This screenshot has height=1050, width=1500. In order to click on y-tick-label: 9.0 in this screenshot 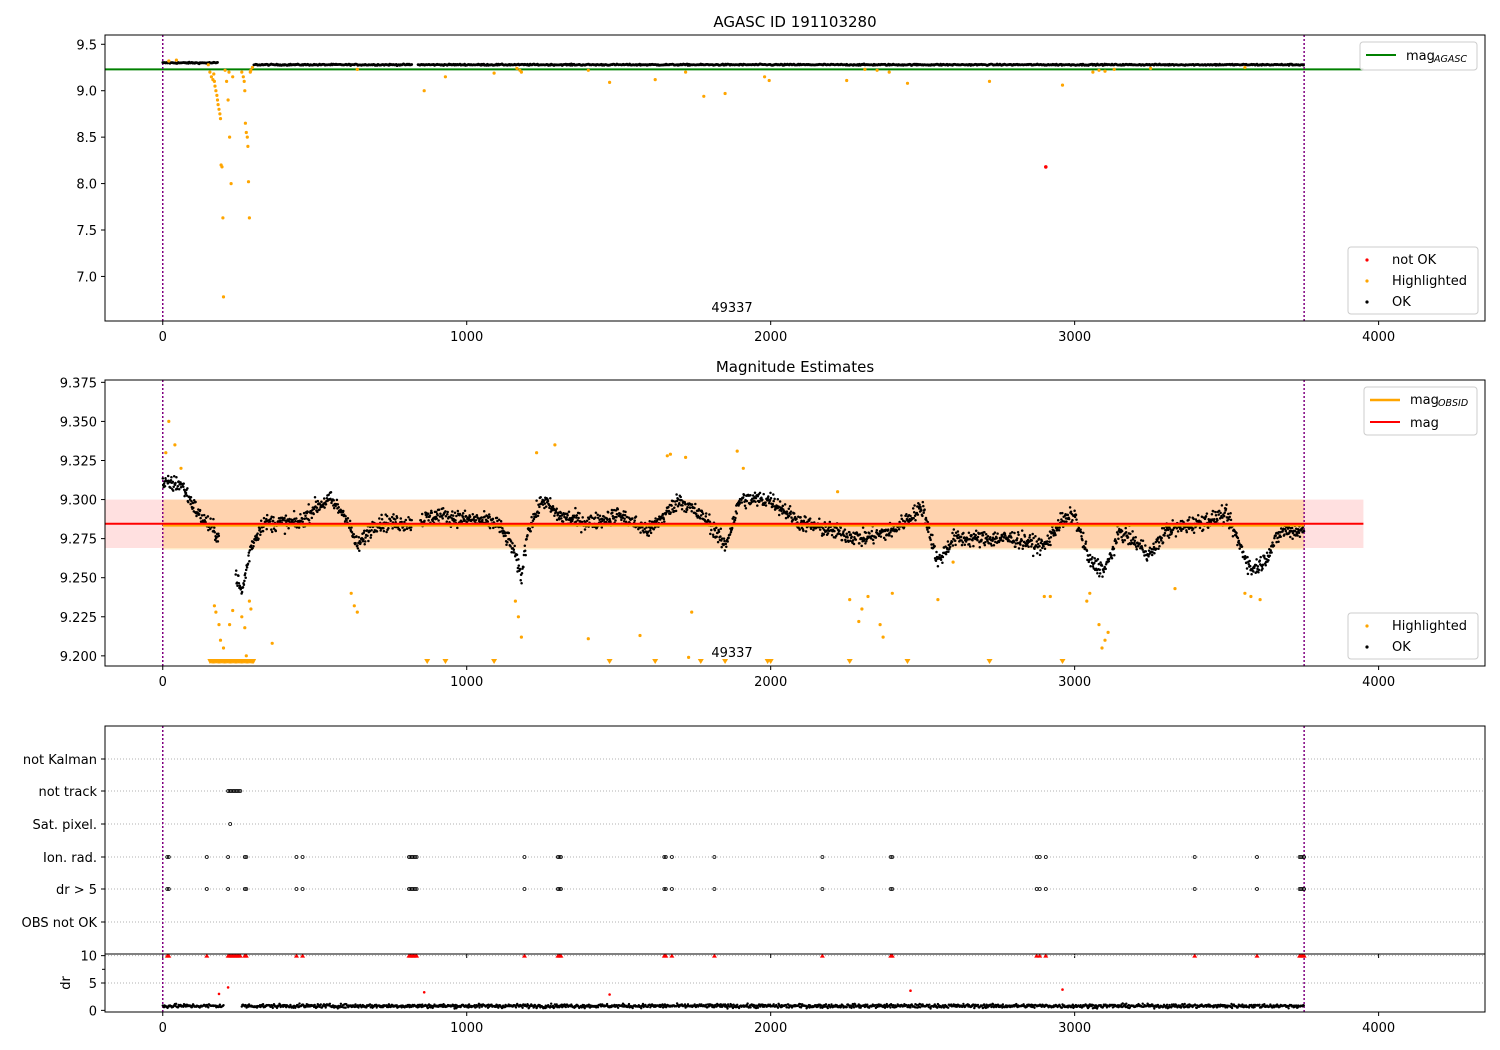, I will do `click(86, 92)`.